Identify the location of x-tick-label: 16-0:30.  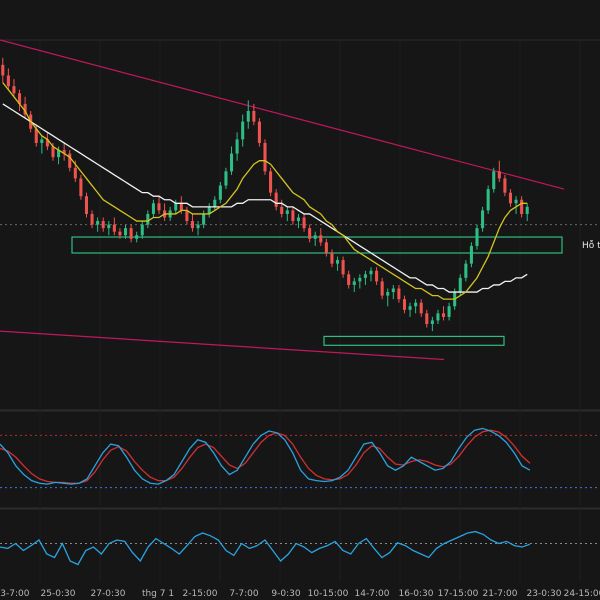
(416, 594).